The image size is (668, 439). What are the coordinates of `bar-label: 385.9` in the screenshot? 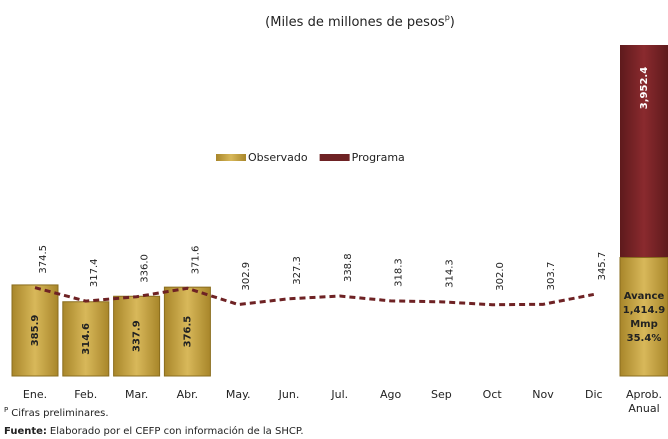 It's located at (35, 331).